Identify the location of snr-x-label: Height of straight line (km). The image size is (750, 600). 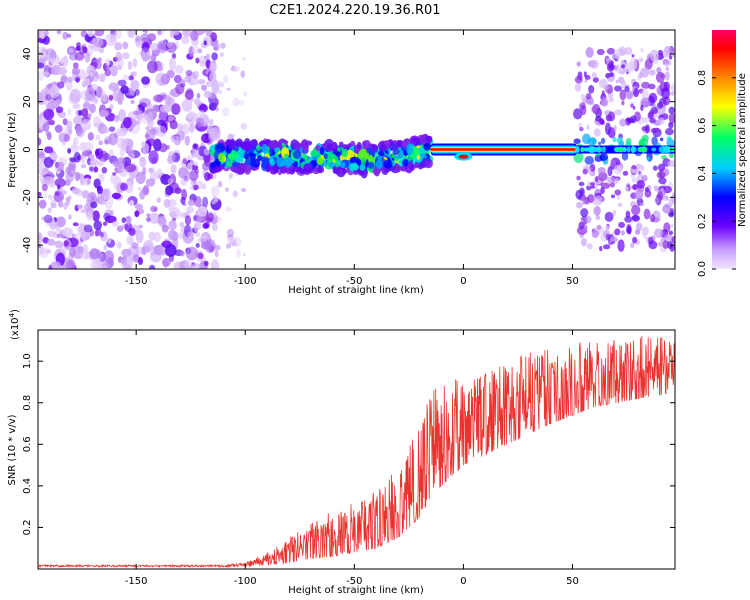
(356, 590).